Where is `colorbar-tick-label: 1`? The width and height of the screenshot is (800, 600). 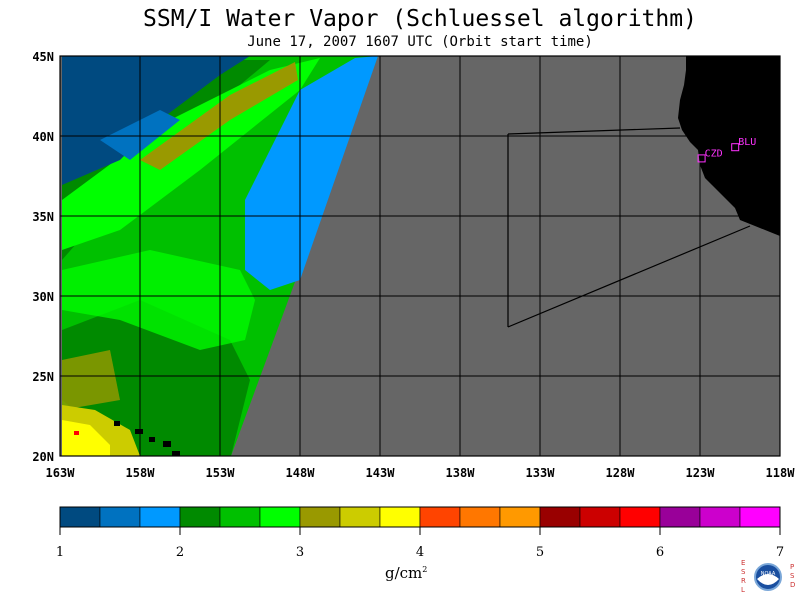
colorbar-tick-label: 1 is located at coordinates (60, 552).